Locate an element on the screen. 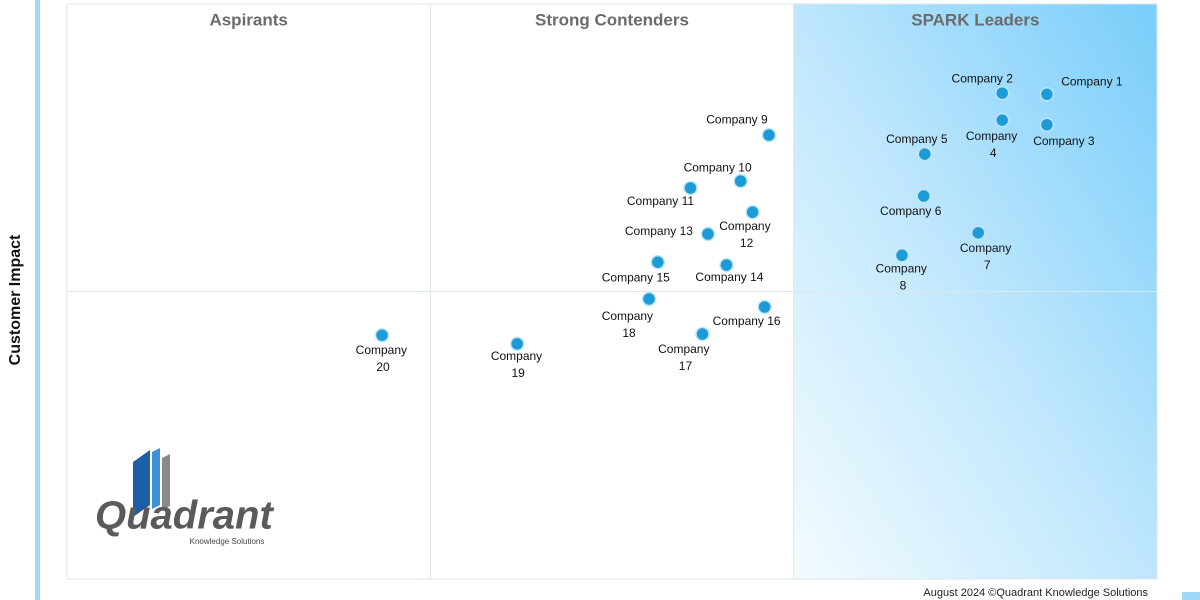  point-label: Company 12 is located at coordinates (746, 234).